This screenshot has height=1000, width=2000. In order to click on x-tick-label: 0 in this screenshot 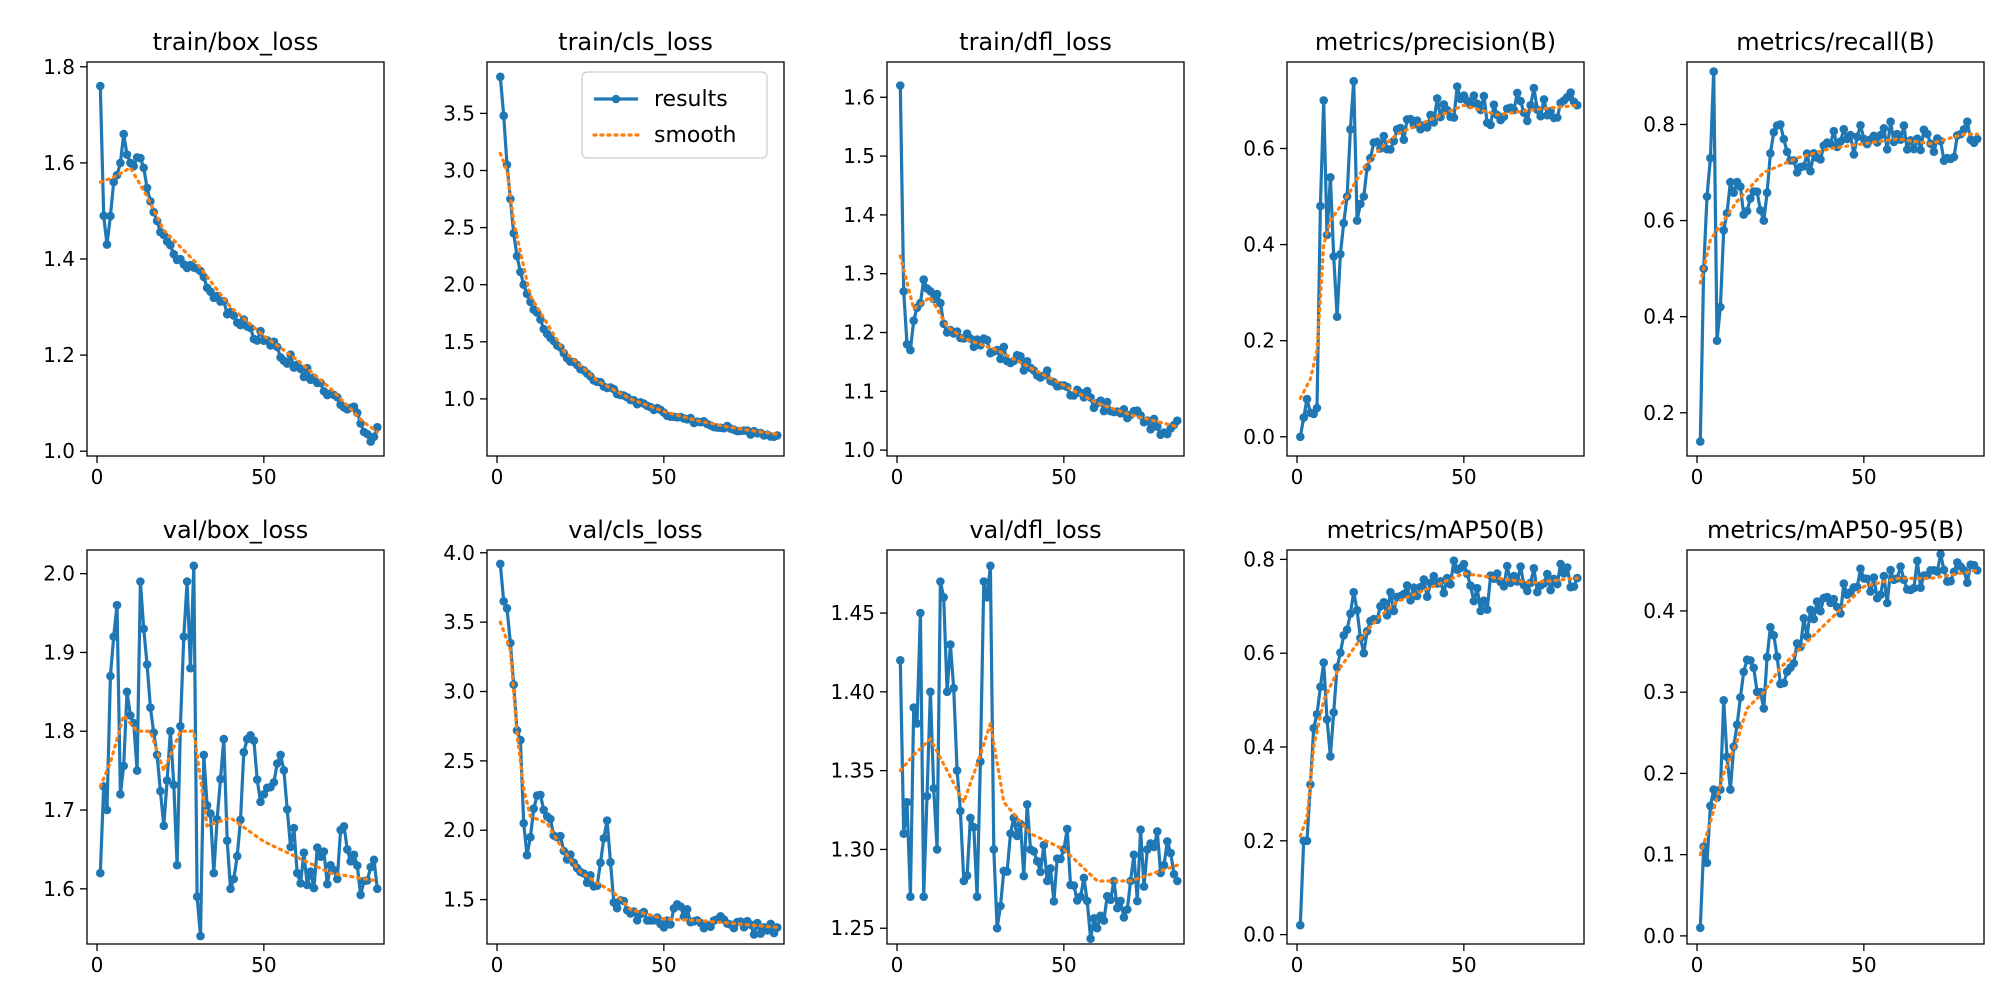, I will do `click(497, 965)`.